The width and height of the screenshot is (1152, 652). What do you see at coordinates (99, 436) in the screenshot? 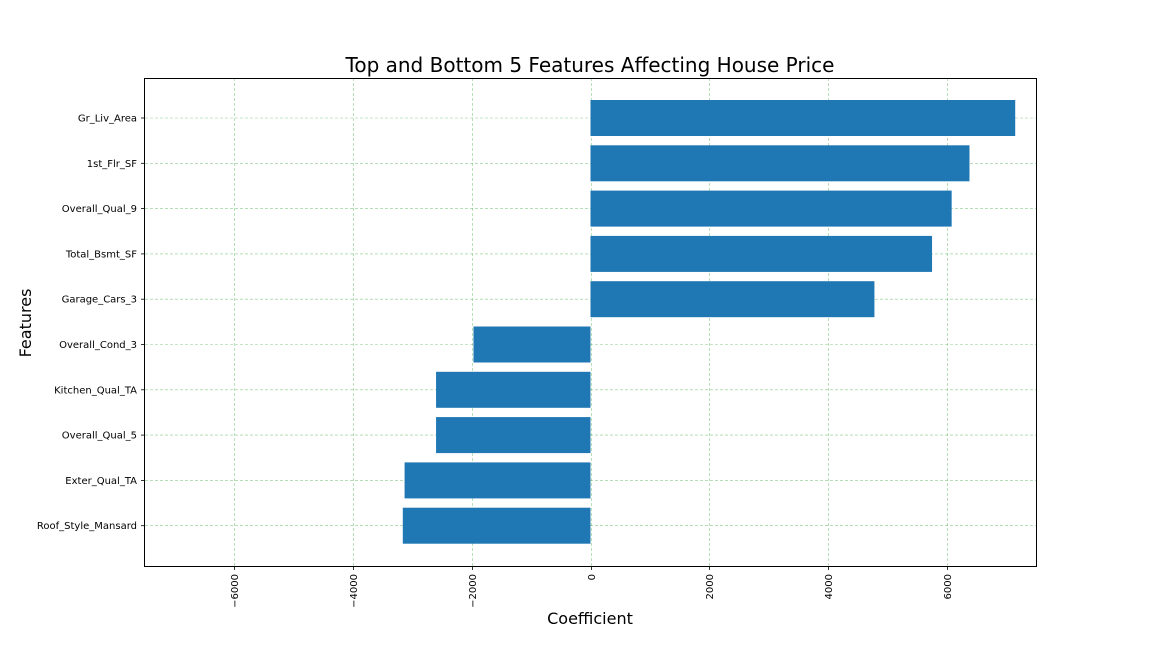
I see `y-tick-label: Overall_Qual_5` at bounding box center [99, 436].